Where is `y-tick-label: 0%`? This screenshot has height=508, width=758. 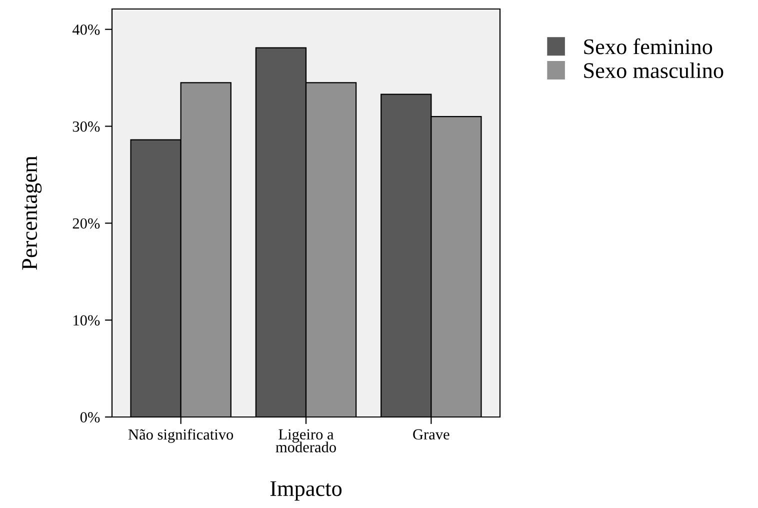 y-tick-label: 0% is located at coordinates (90, 417).